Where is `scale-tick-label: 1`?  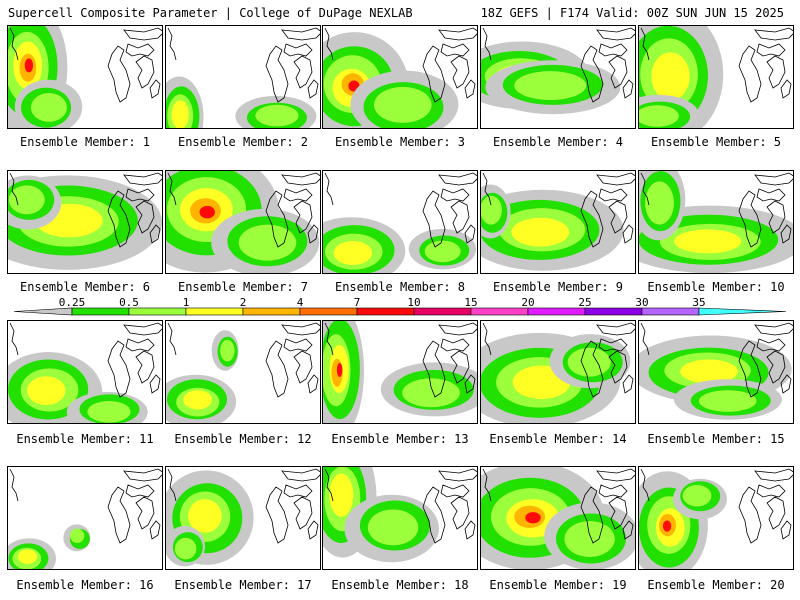
scale-tick-label: 1 is located at coordinates (186, 302).